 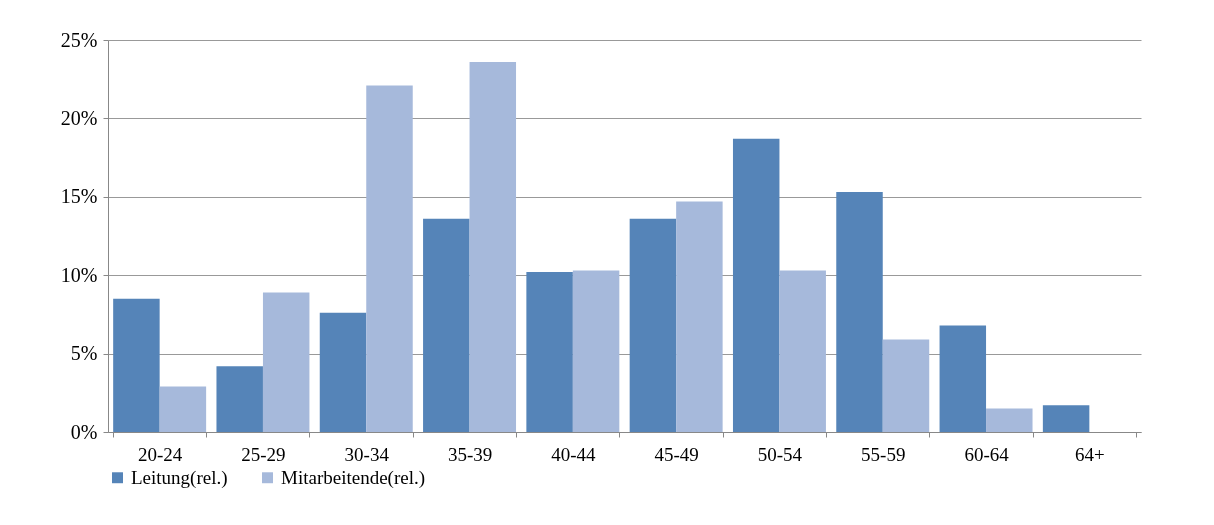 What do you see at coordinates (79, 117) in the screenshot?
I see `y-tick-label: 20%` at bounding box center [79, 117].